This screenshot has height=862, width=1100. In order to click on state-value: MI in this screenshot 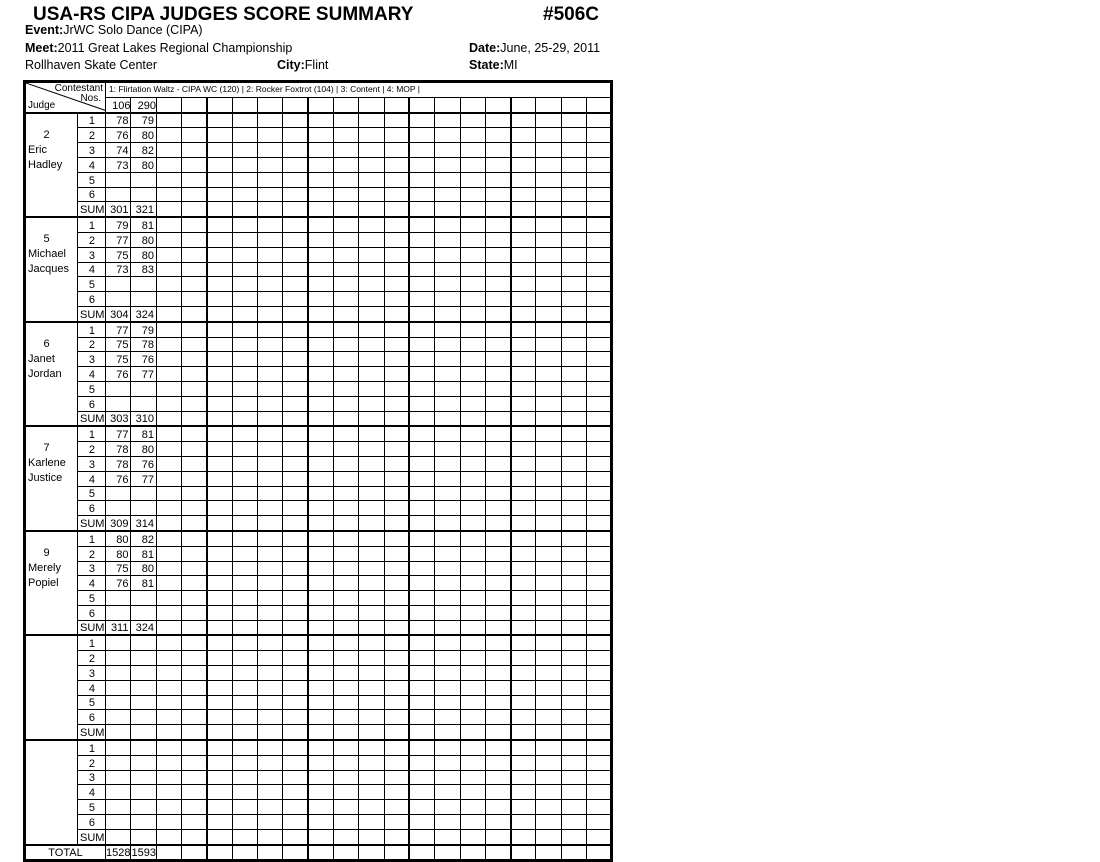, I will do `click(510, 65)`.